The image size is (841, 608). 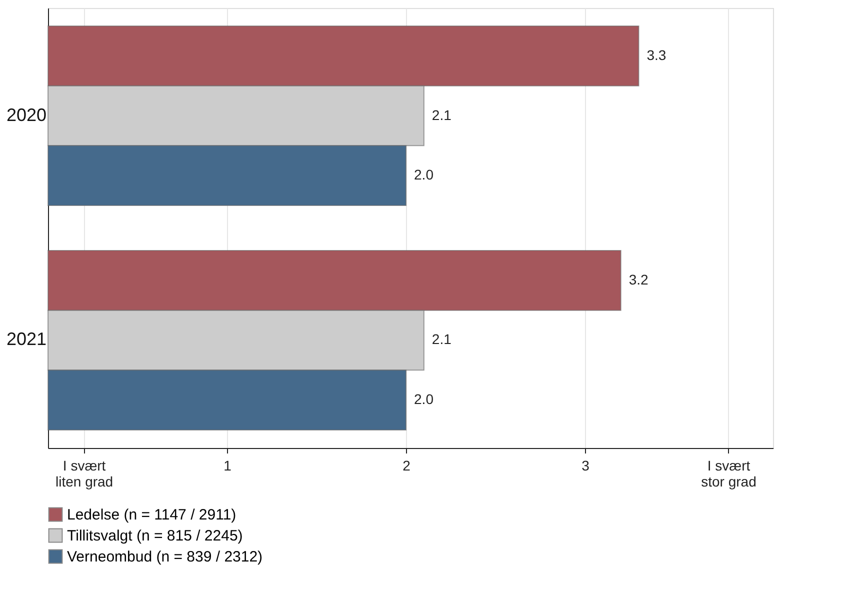 What do you see at coordinates (26, 114) in the screenshot?
I see `y-tick-label: 2020` at bounding box center [26, 114].